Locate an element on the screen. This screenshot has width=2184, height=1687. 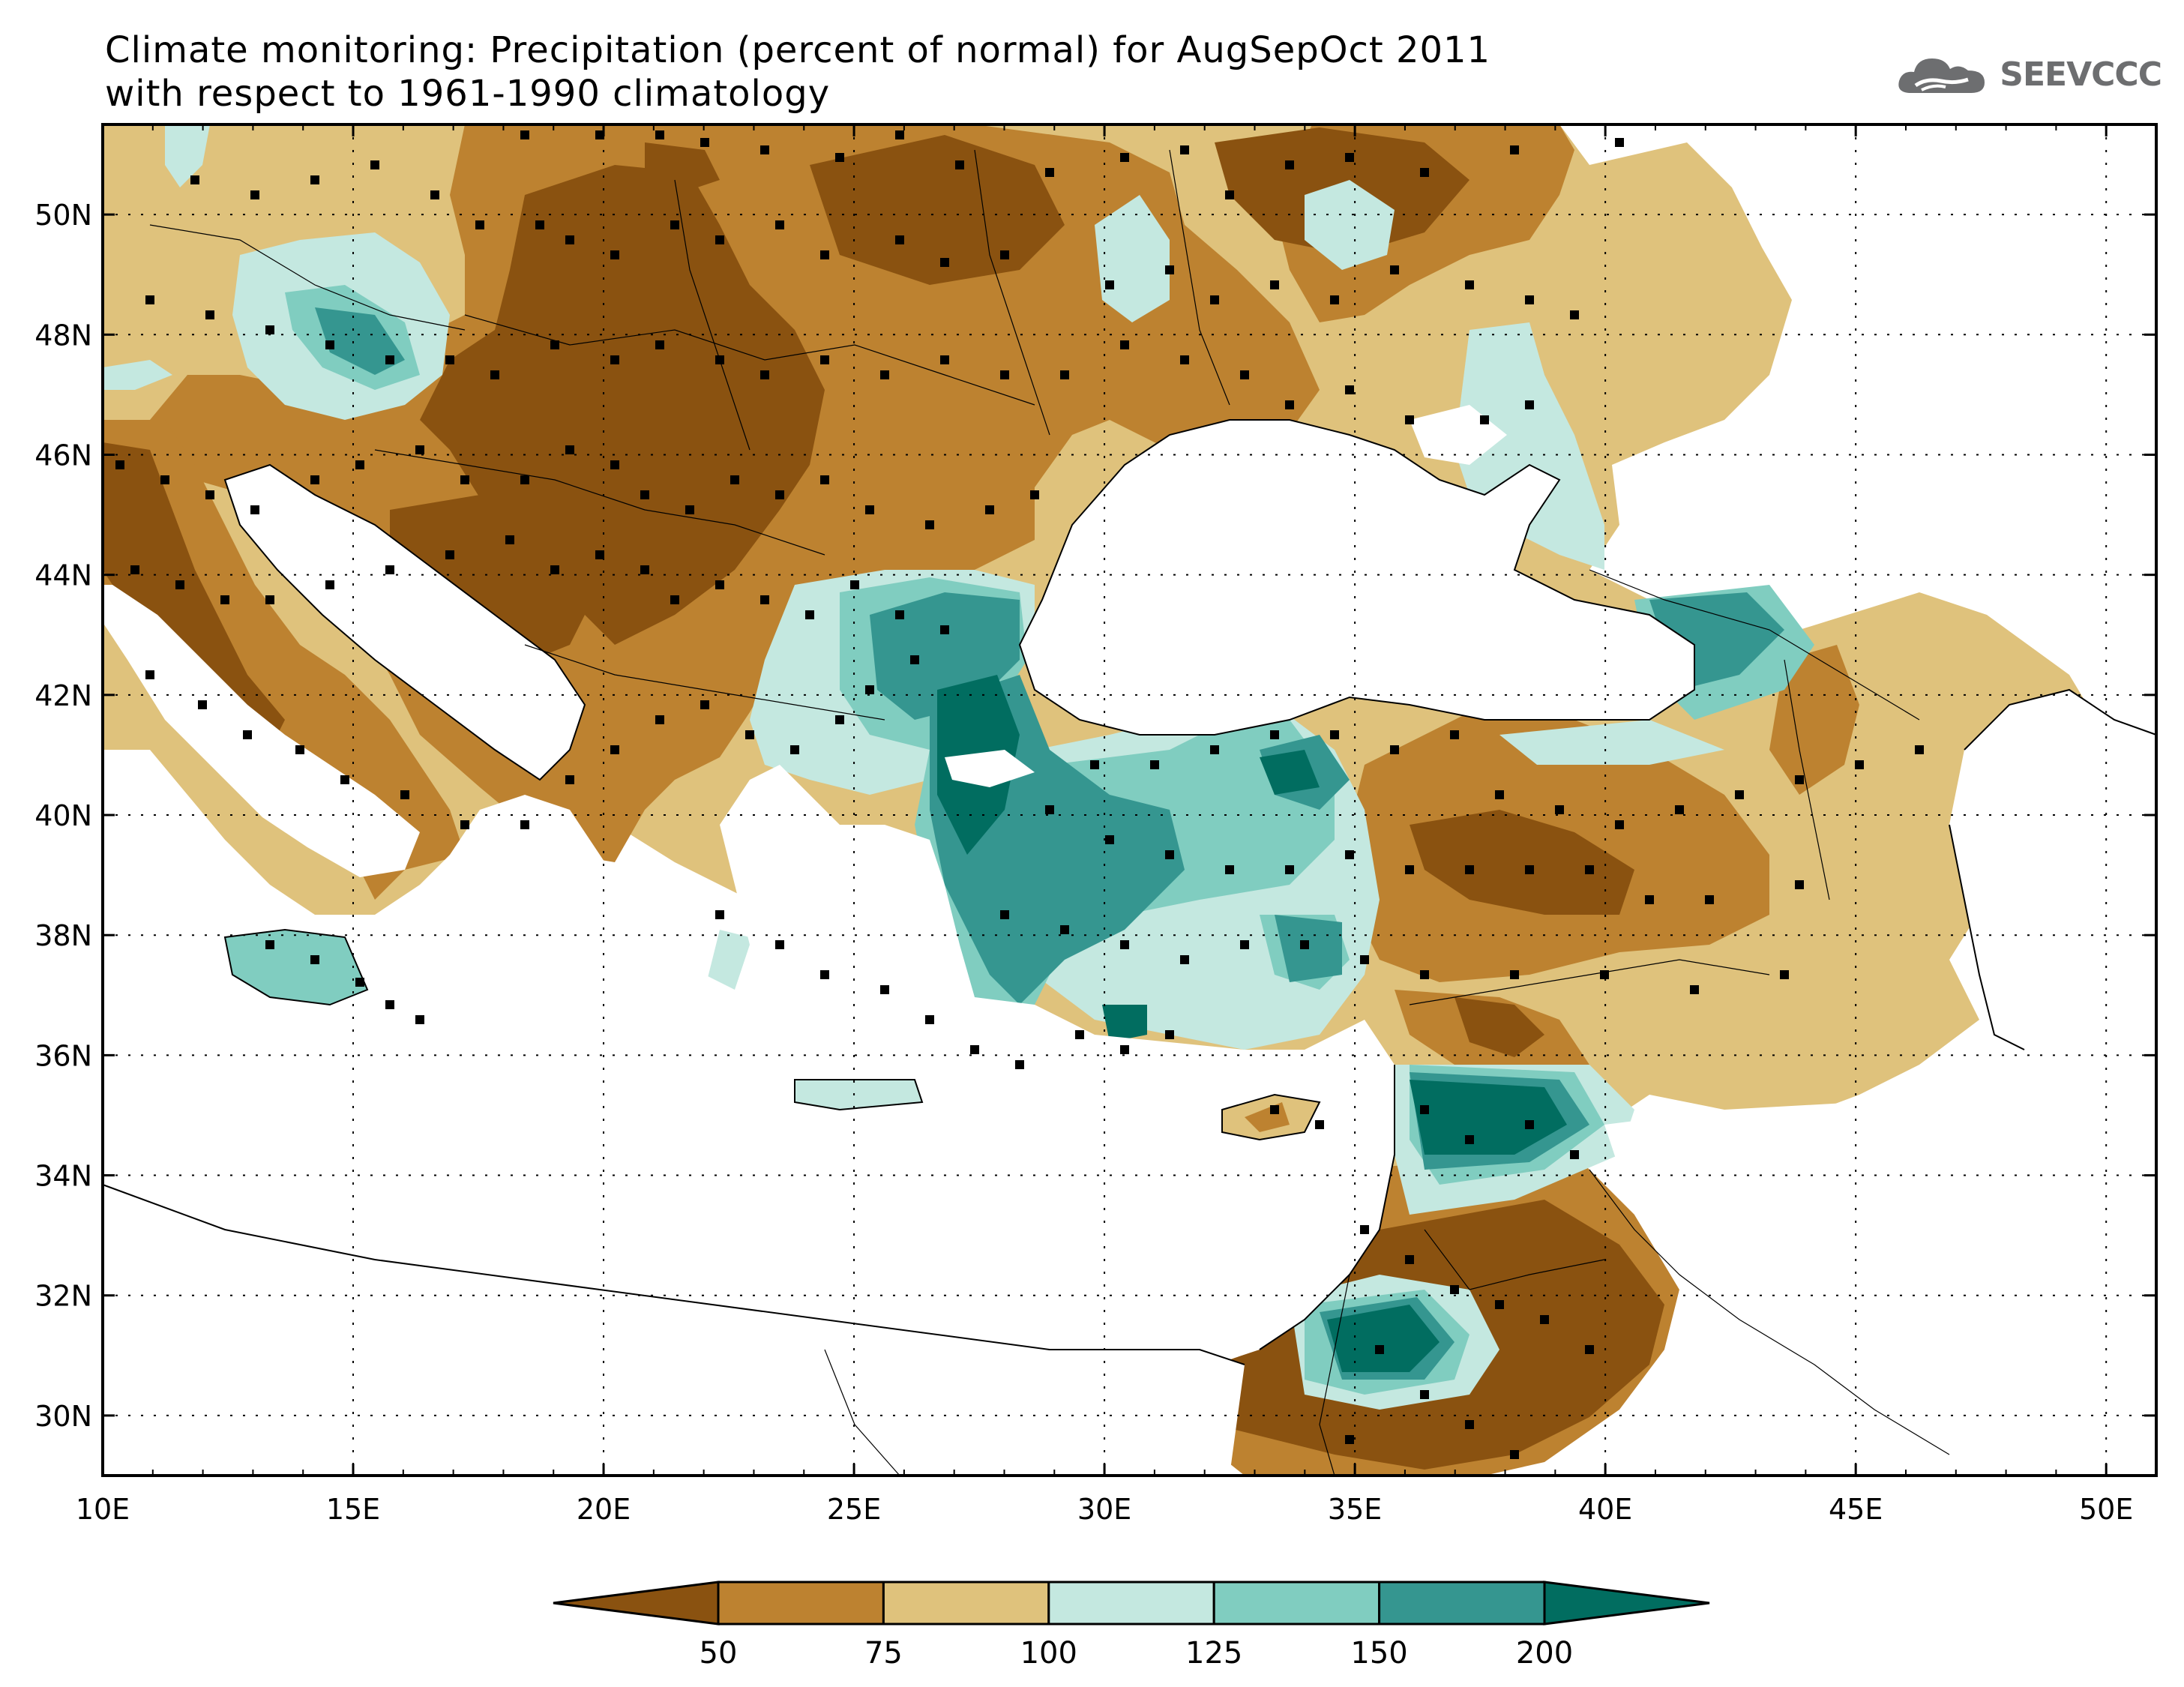
cloud-logo-icon is located at coordinates (1941, 75).